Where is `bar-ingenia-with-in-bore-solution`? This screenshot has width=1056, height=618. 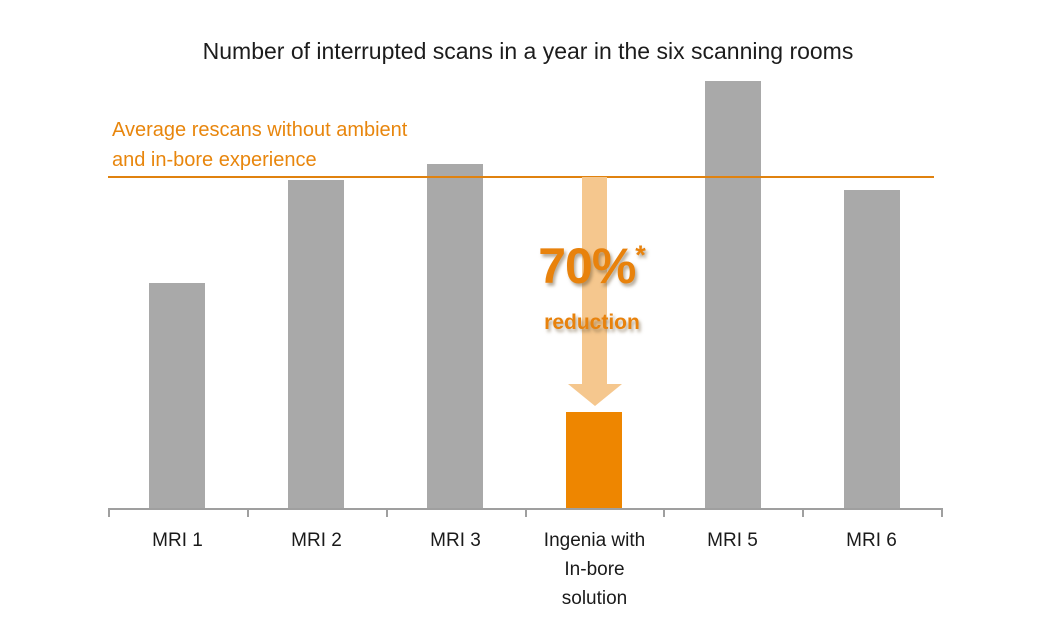 bar-ingenia-with-in-bore-solution is located at coordinates (594, 460).